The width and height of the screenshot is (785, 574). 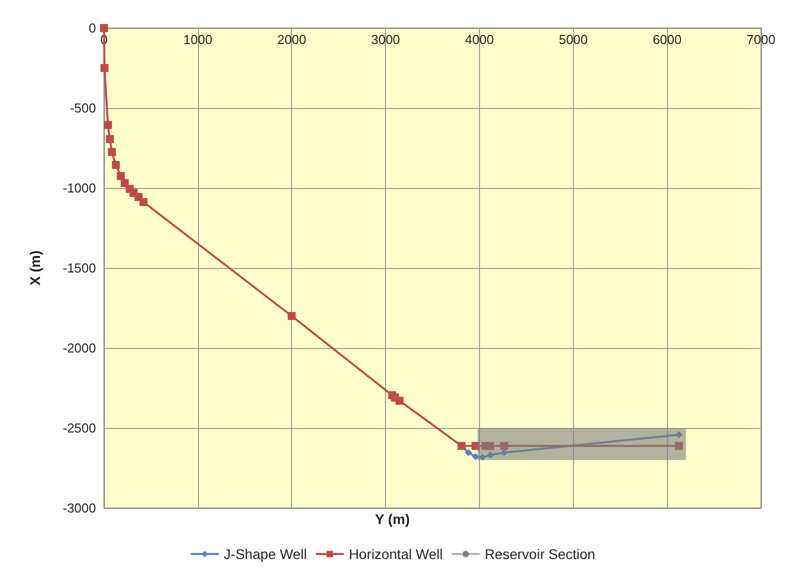 I want to click on y-axis-title: X (m), so click(x=35, y=268).